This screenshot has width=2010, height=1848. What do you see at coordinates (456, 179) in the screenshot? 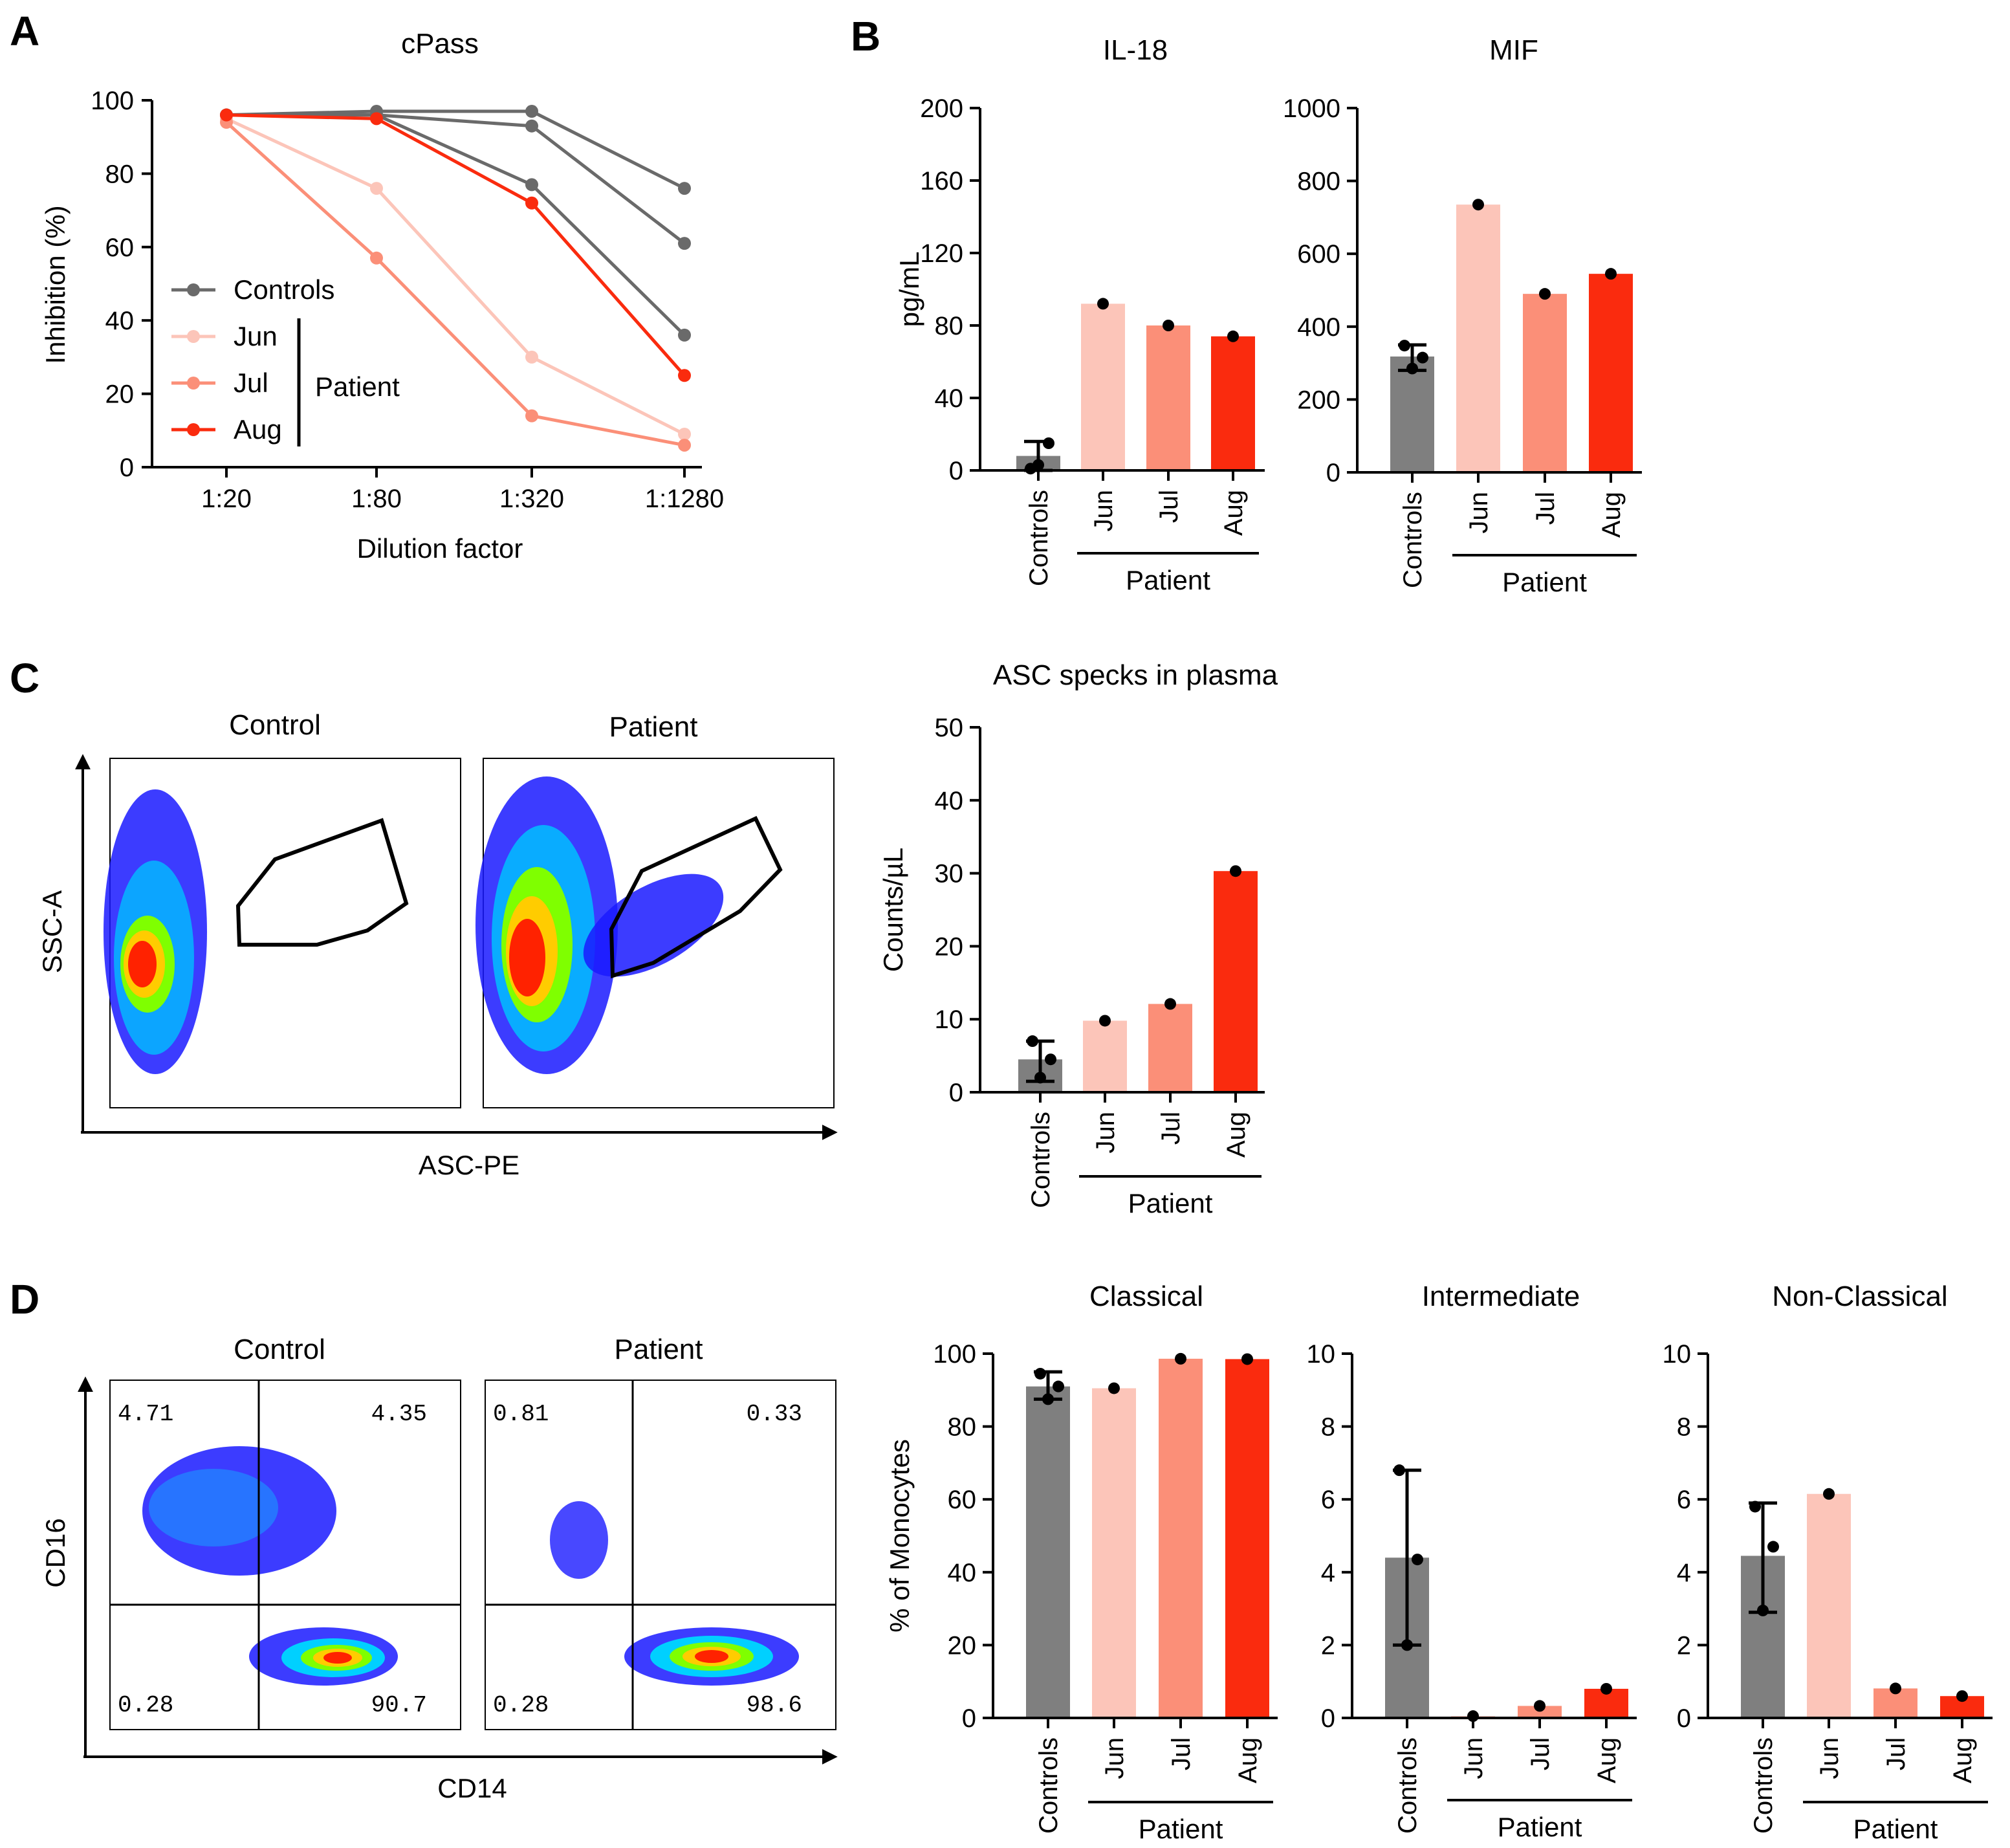
I see `cpass-series-line-controls` at bounding box center [456, 179].